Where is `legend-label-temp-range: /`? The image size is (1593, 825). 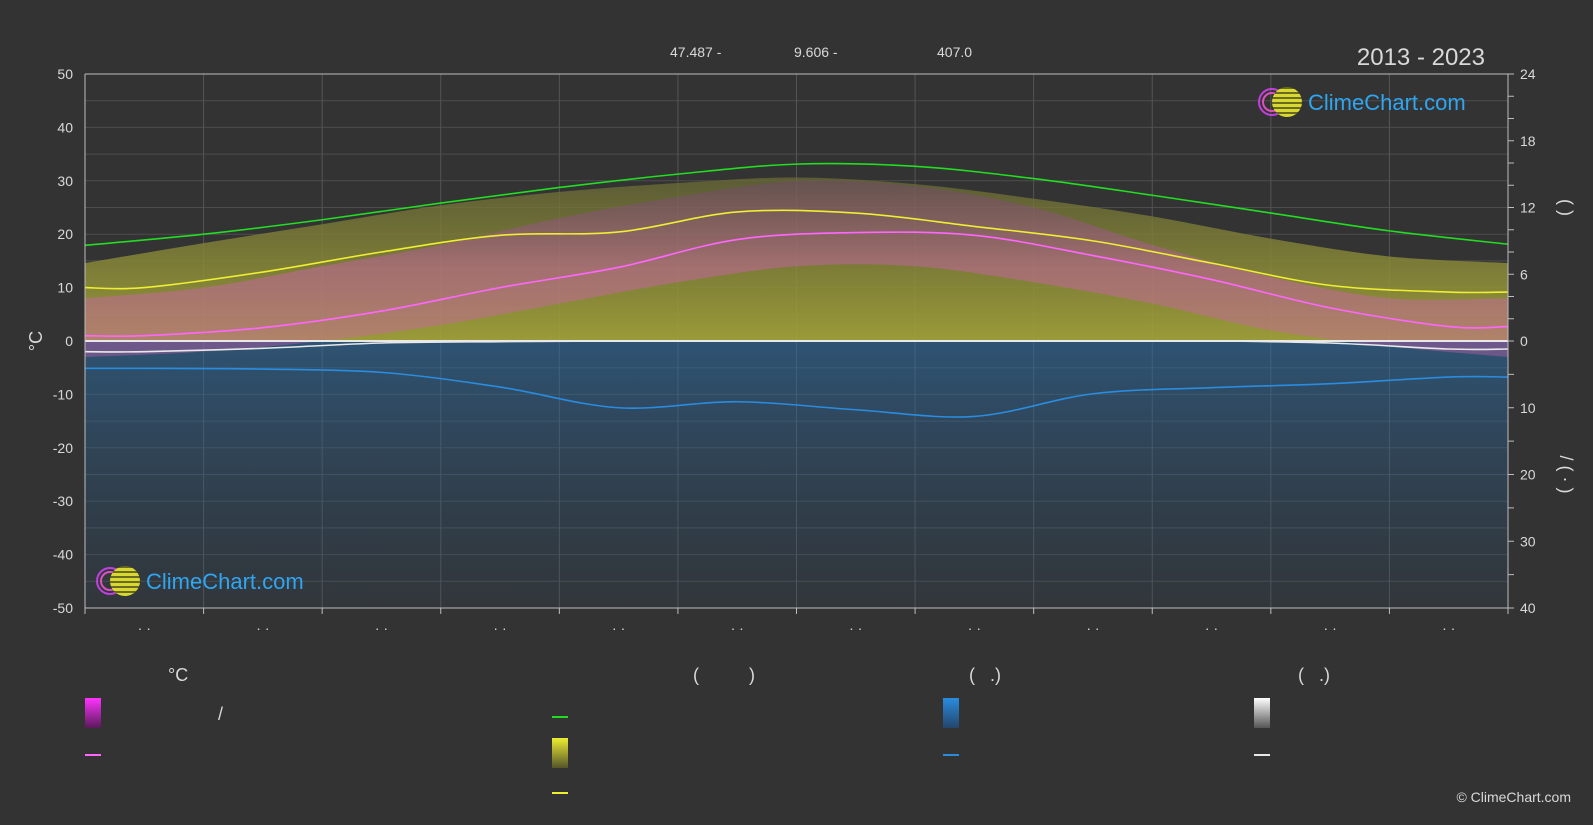 legend-label-temp-range: / is located at coordinates (221, 714).